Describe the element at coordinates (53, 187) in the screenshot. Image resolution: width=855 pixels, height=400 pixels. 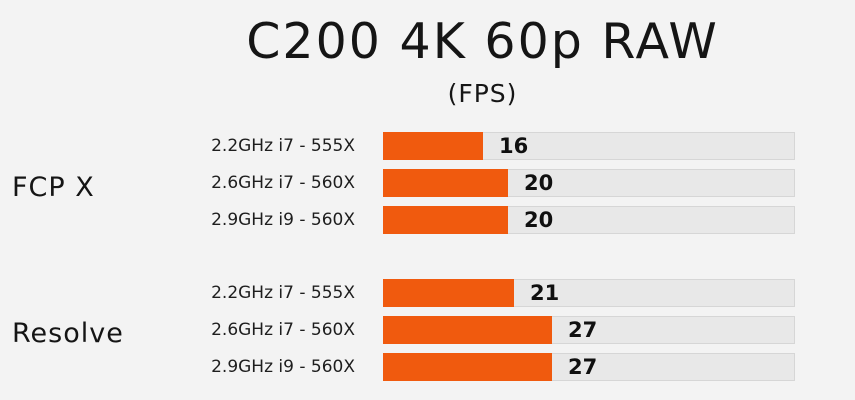
I see `group-label: FCP X` at that location.